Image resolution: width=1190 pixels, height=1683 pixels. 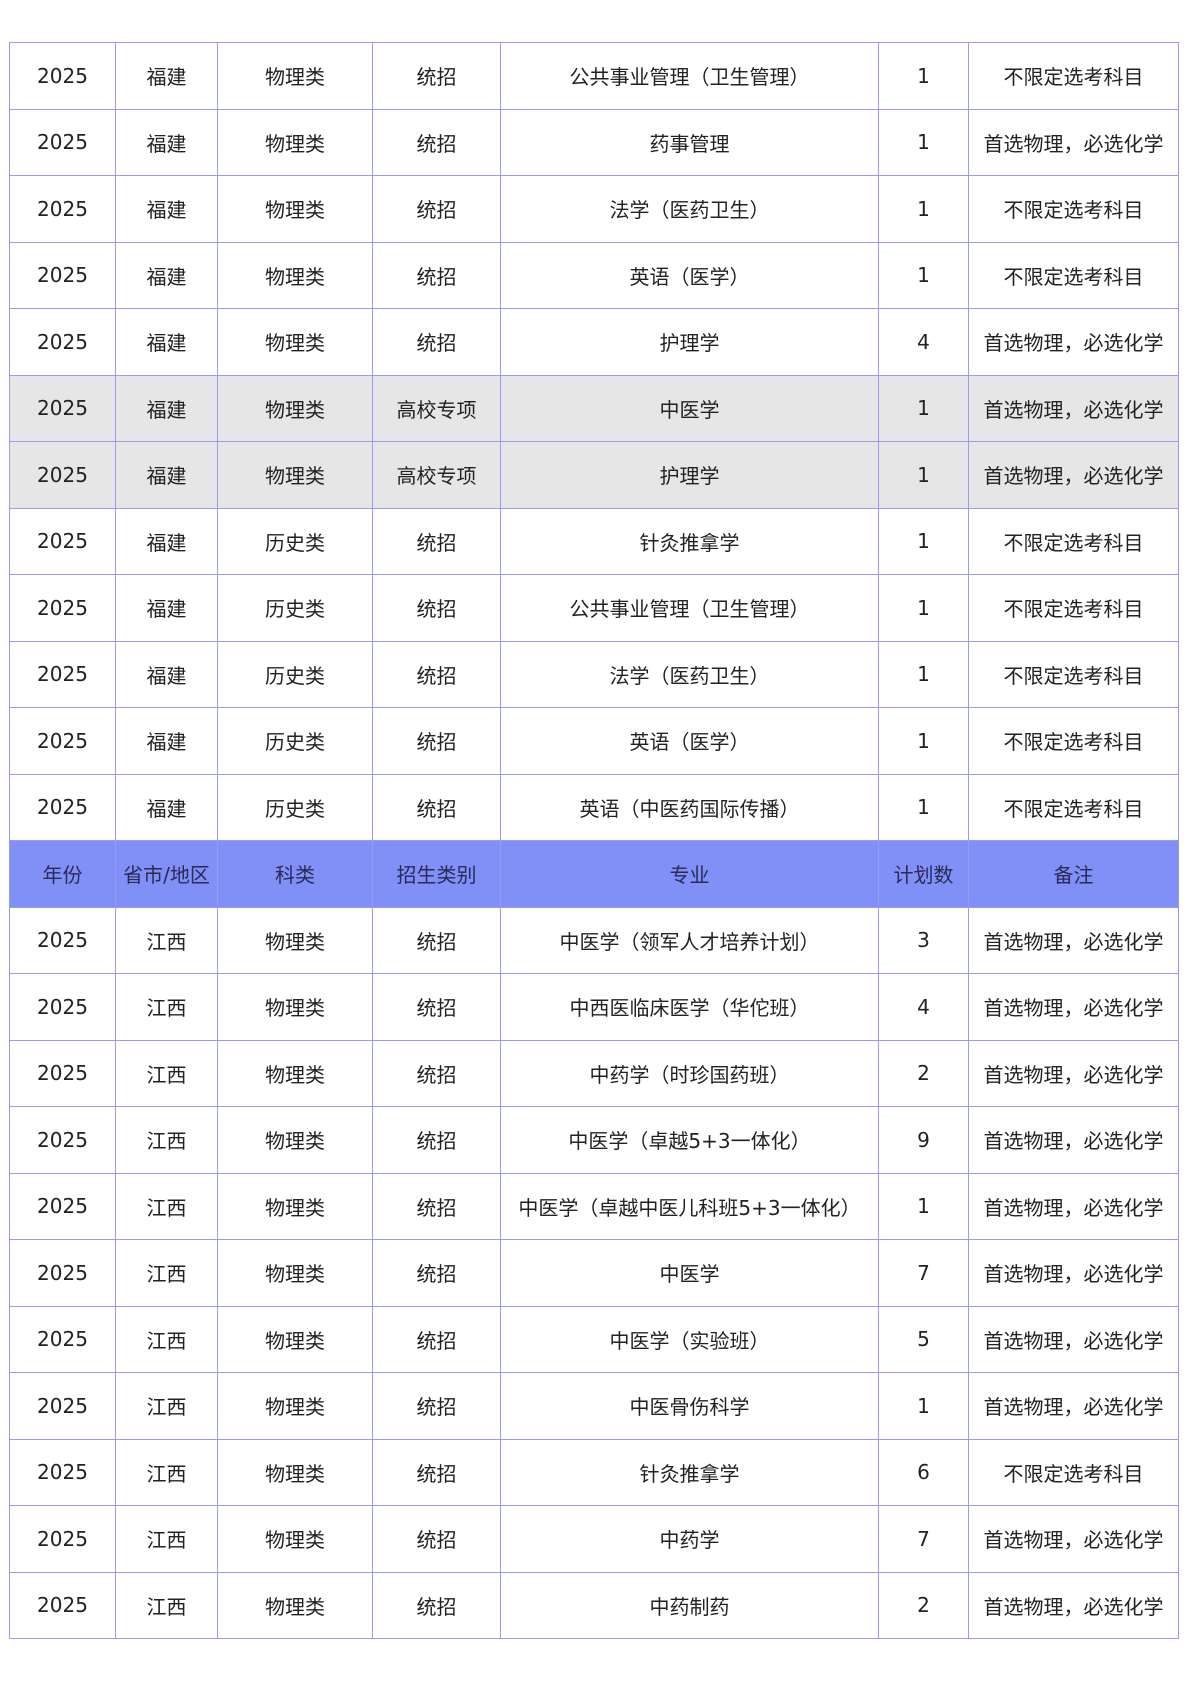 I want to click on table-row: 2025 福建 物理类 高校专项 护理学 1 首选物理，必选化学, so click(x=594, y=475).